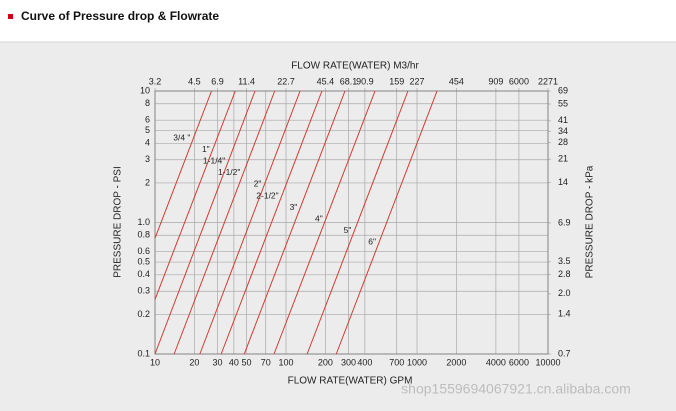  Describe the element at coordinates (229, 172) in the screenshot. I see `pipe-size-label: 1-1/2"` at that location.